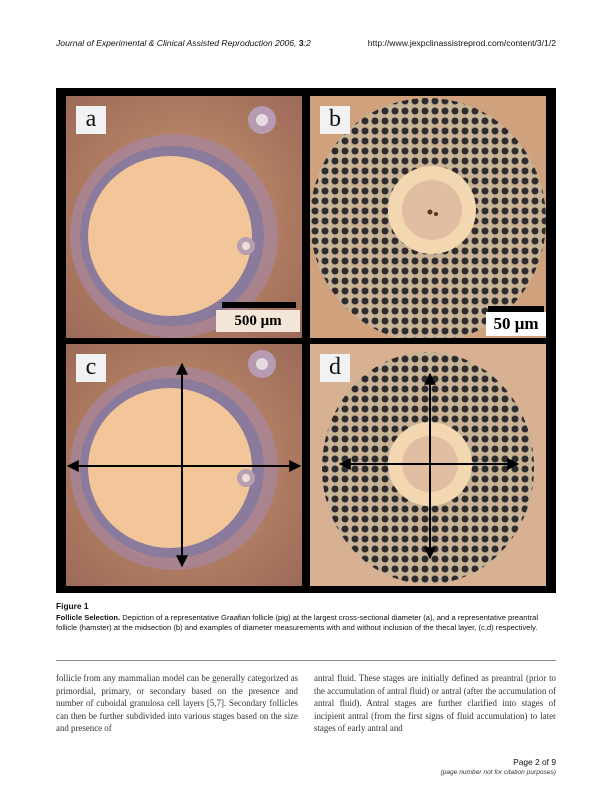 Image resolution: width=612 pixels, height=792 pixels. Describe the element at coordinates (258, 321) in the screenshot. I see `scale-bar-a-label: 500 μm` at that location.